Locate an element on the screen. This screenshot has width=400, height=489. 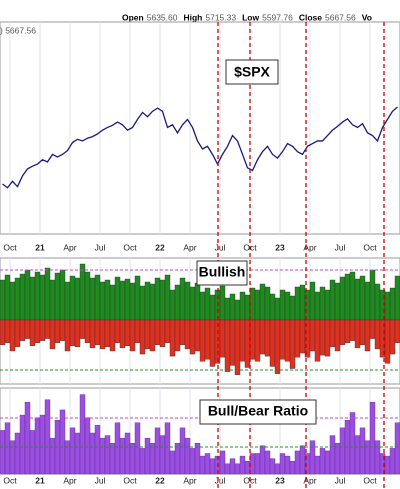
header-label: Close is located at coordinates (310, 17).